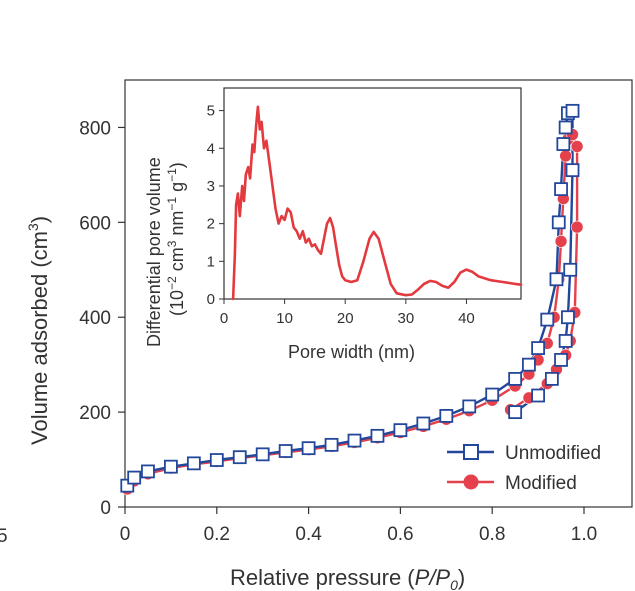 Image resolution: width=635 pixels, height=591 pixels. I want to click on main-x-axis-label: Relative pressure (P/P0), so click(347, 578).